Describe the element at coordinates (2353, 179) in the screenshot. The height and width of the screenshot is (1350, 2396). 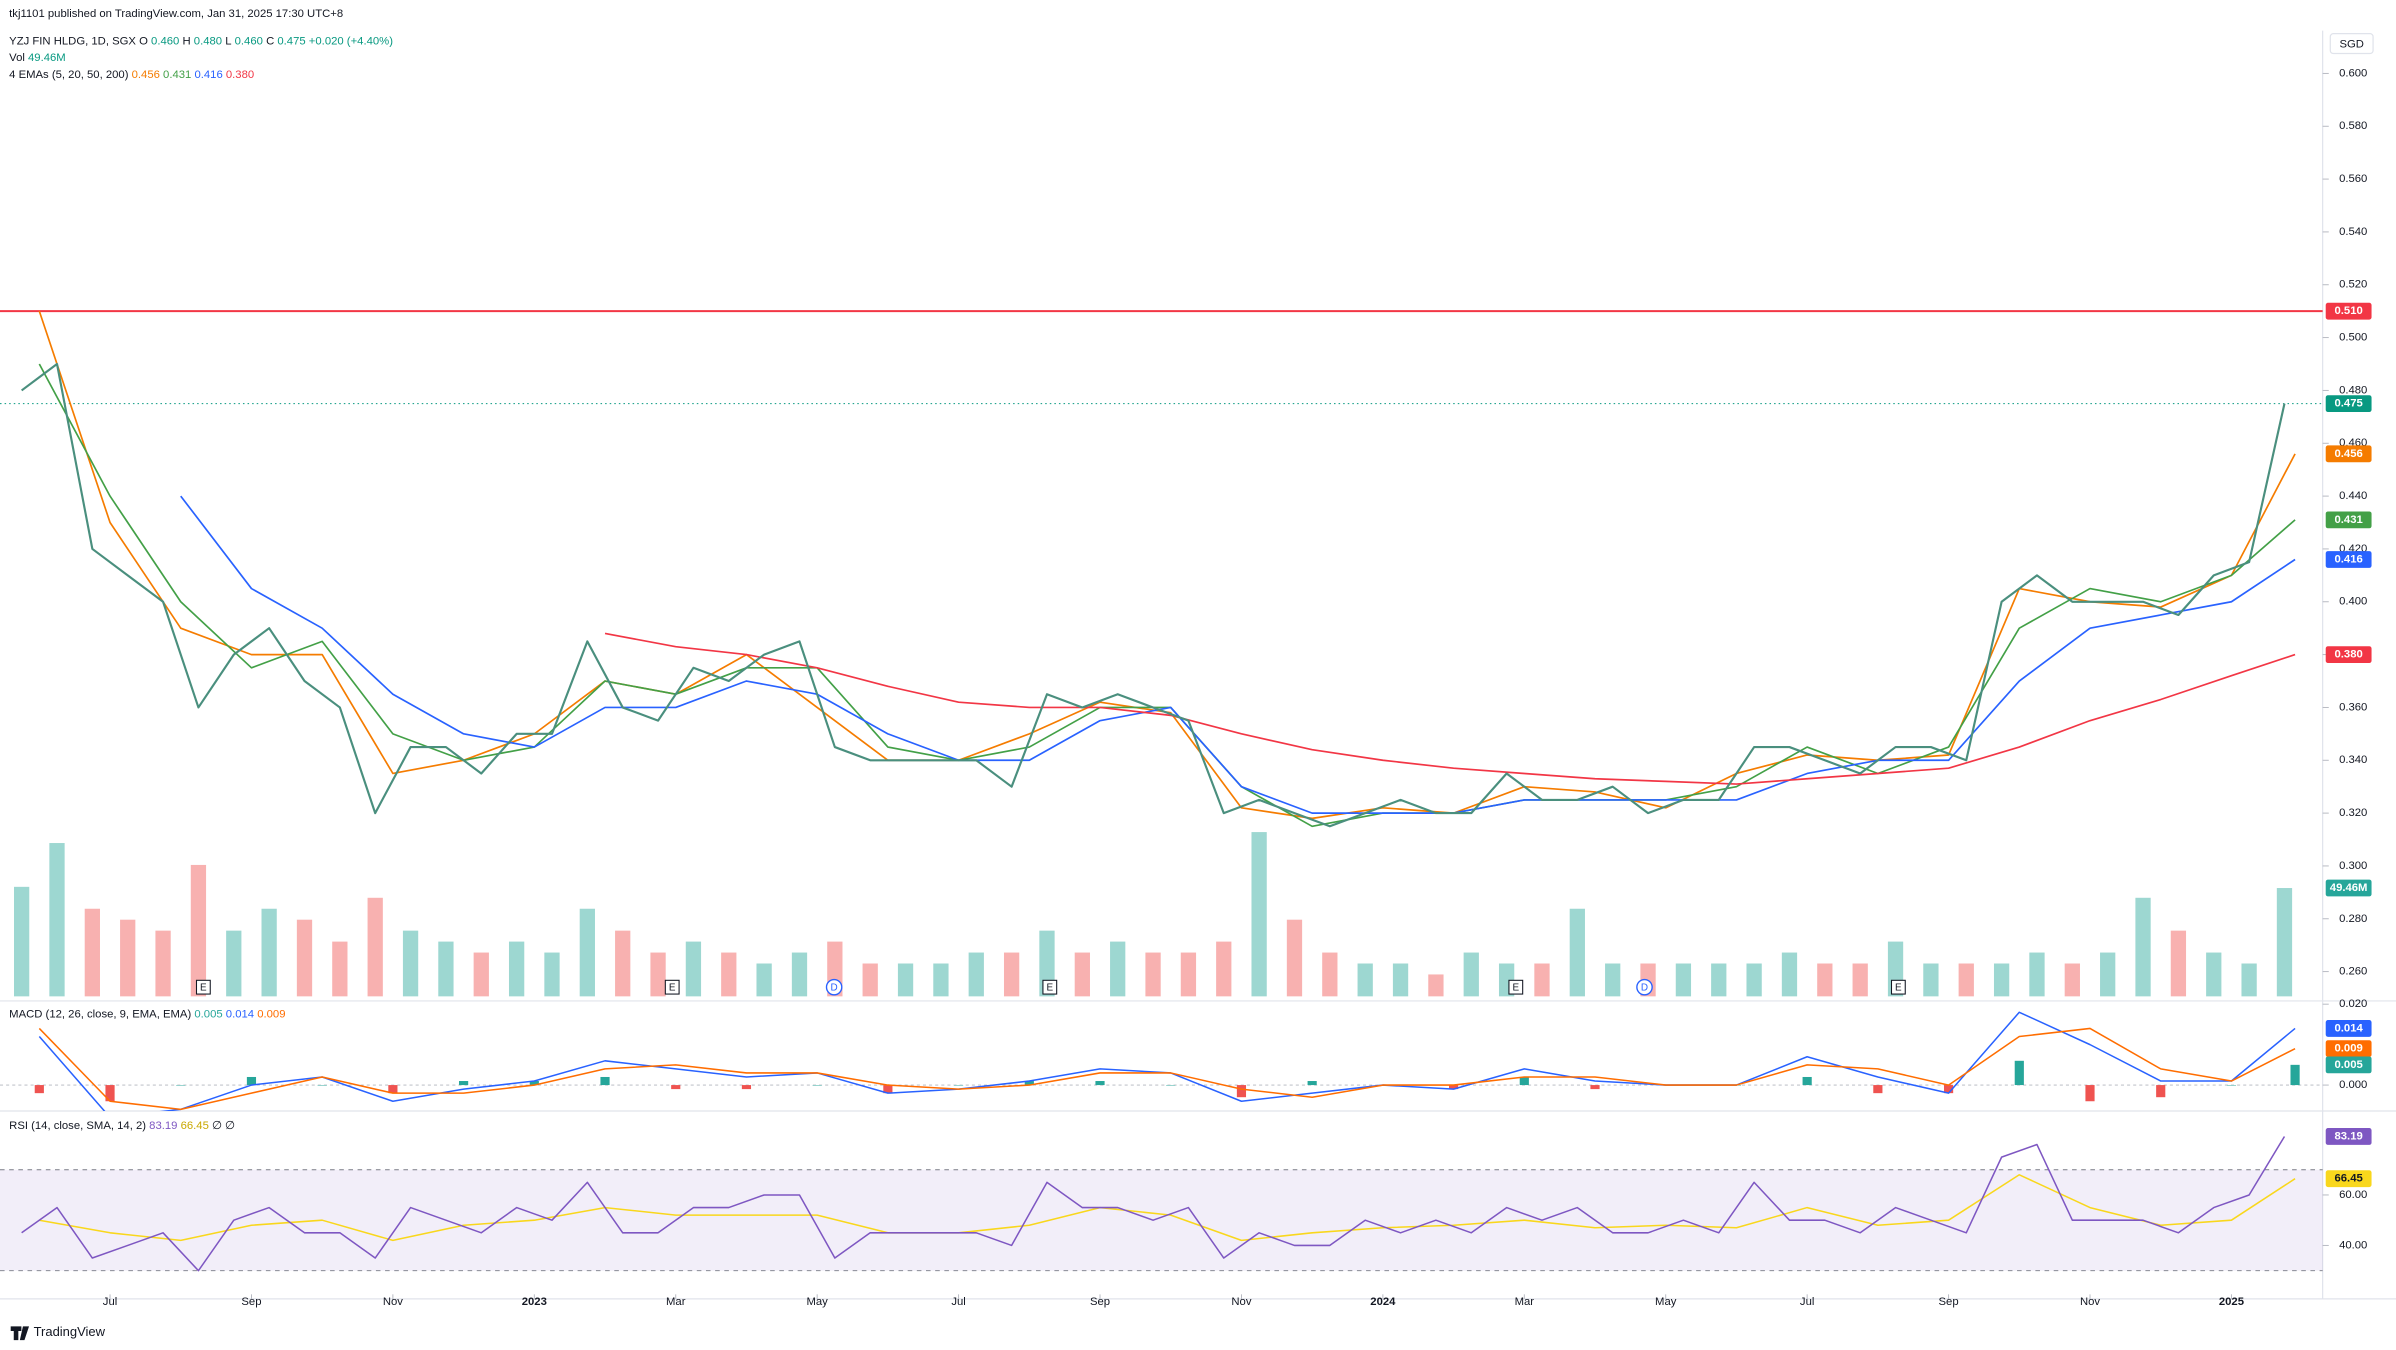
I see `y-tick-label: 0.560` at that location.